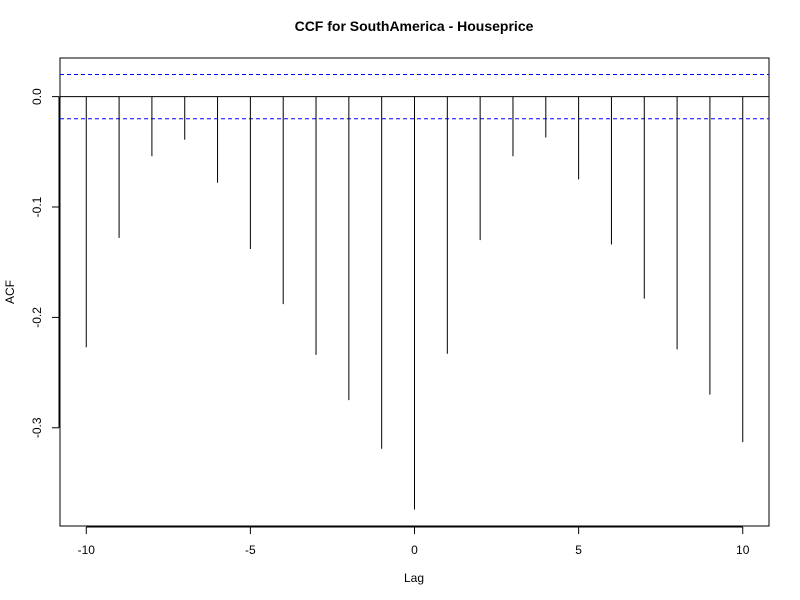 Image resolution: width=800 pixels, height=600 pixels. Describe the element at coordinates (45, 263) in the screenshot. I see `y-axis: 0.0 -0.1 -0.2 -0.3` at that location.